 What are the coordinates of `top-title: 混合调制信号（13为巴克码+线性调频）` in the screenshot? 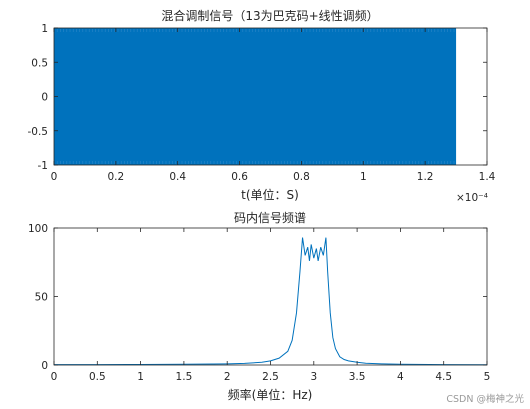 It's located at (269, 15).